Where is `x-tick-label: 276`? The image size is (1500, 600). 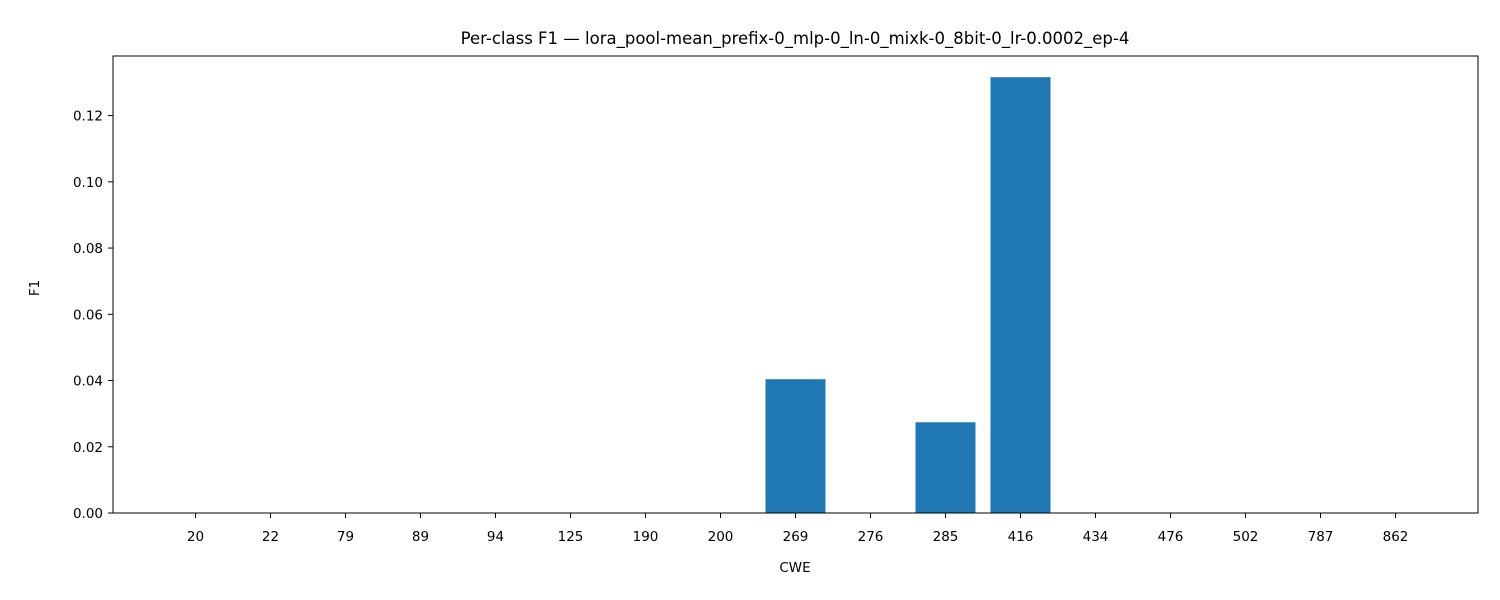
x-tick-label: 276 is located at coordinates (871, 537).